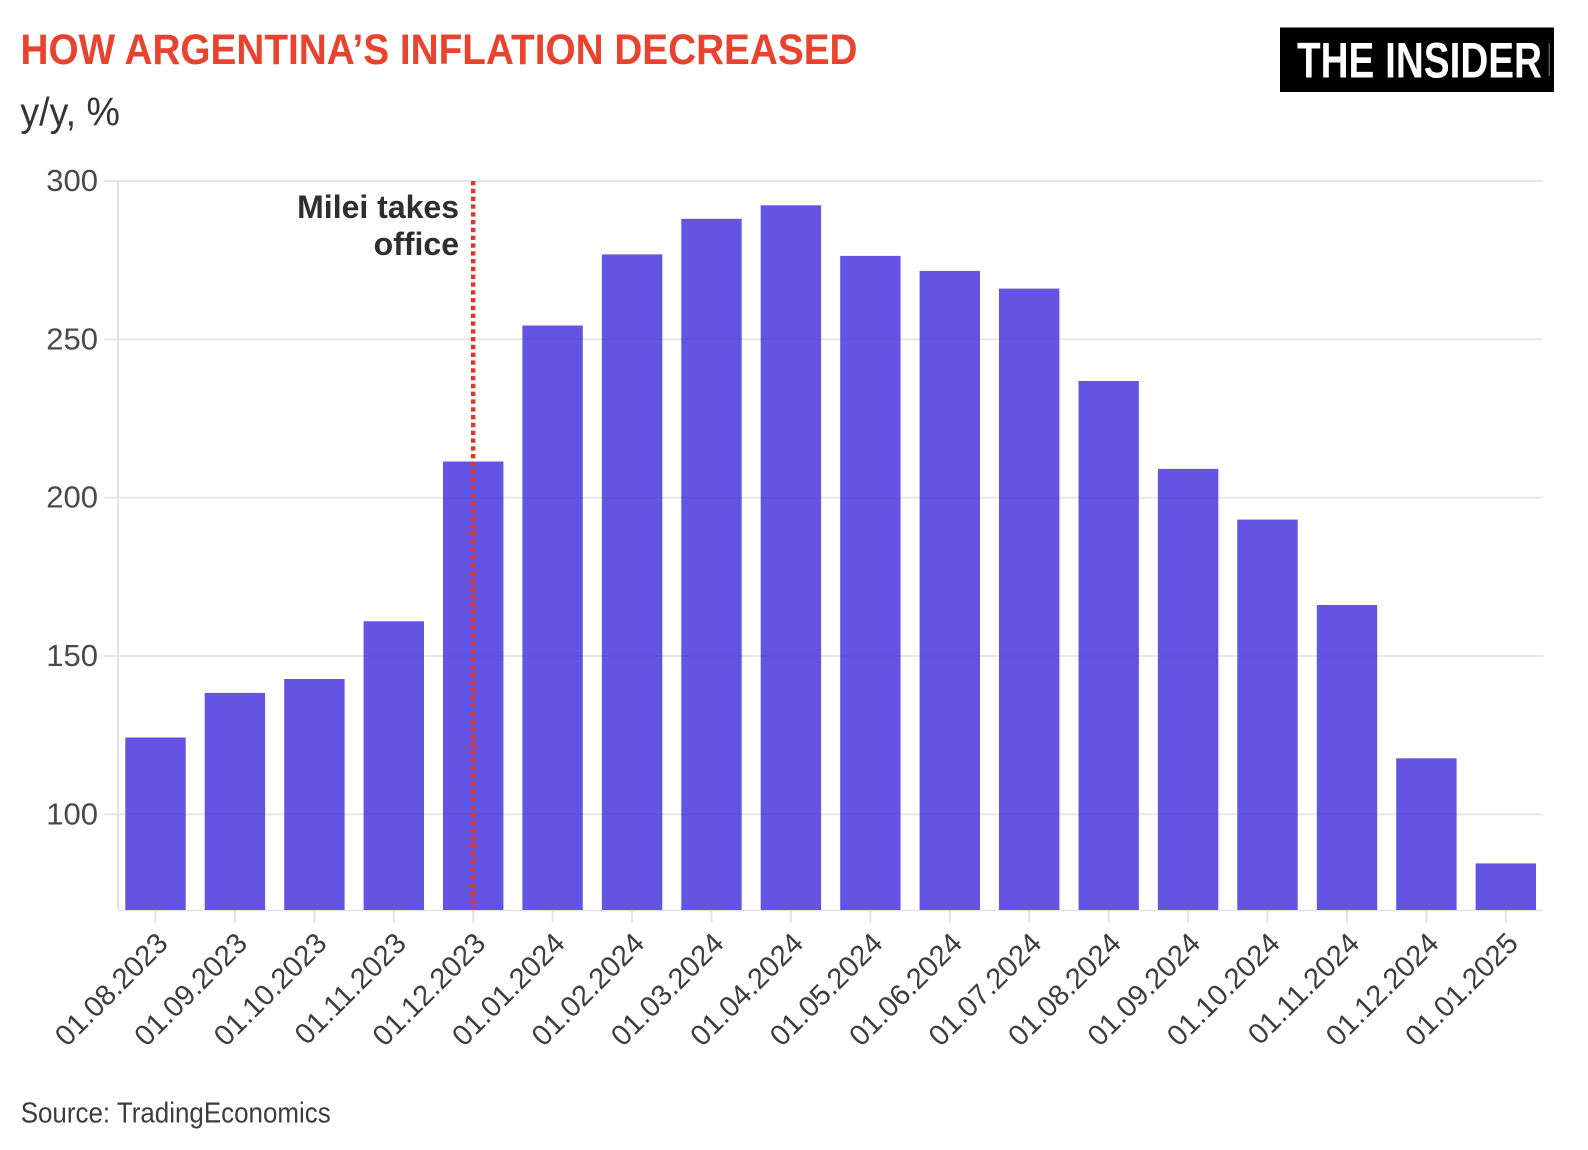 This screenshot has width=1588, height=1150. What do you see at coordinates (72, 180) in the screenshot?
I see `svg-text: 300` at bounding box center [72, 180].